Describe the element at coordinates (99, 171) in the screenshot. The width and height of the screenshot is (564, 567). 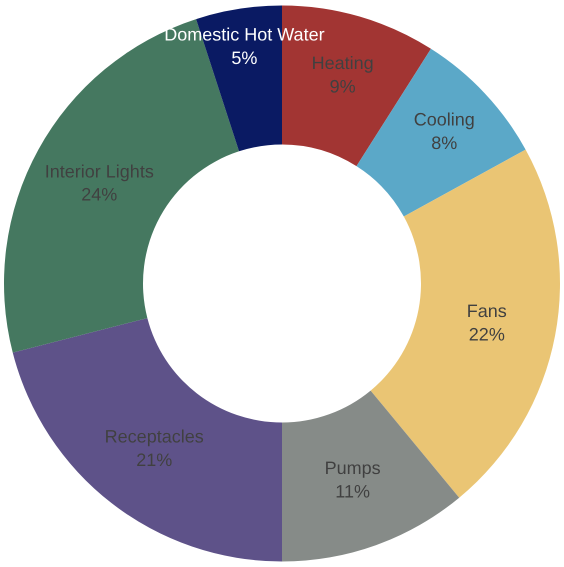
I see `slice-label: Interior Lights` at that location.